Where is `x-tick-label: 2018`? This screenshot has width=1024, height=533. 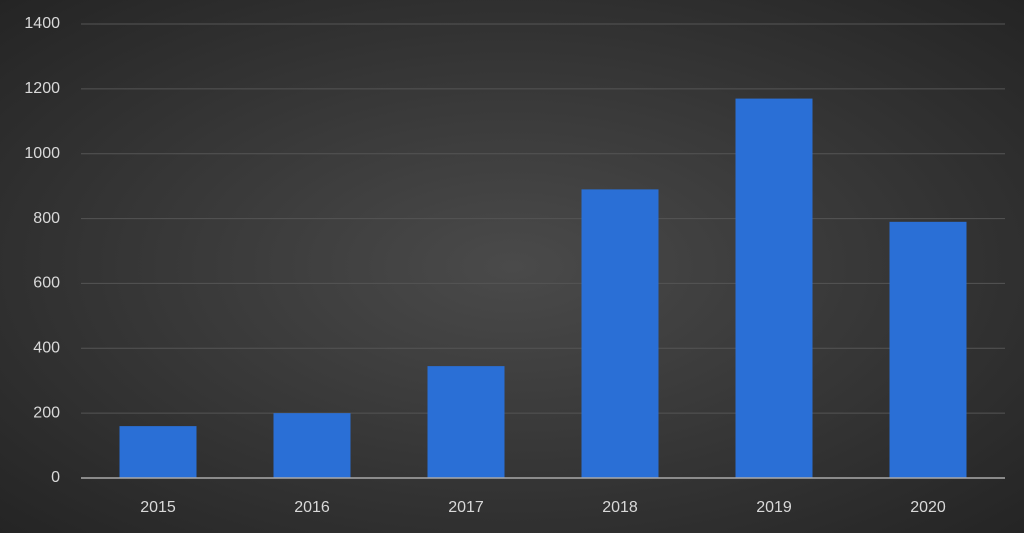
x-tick-label: 2018 is located at coordinates (620, 507).